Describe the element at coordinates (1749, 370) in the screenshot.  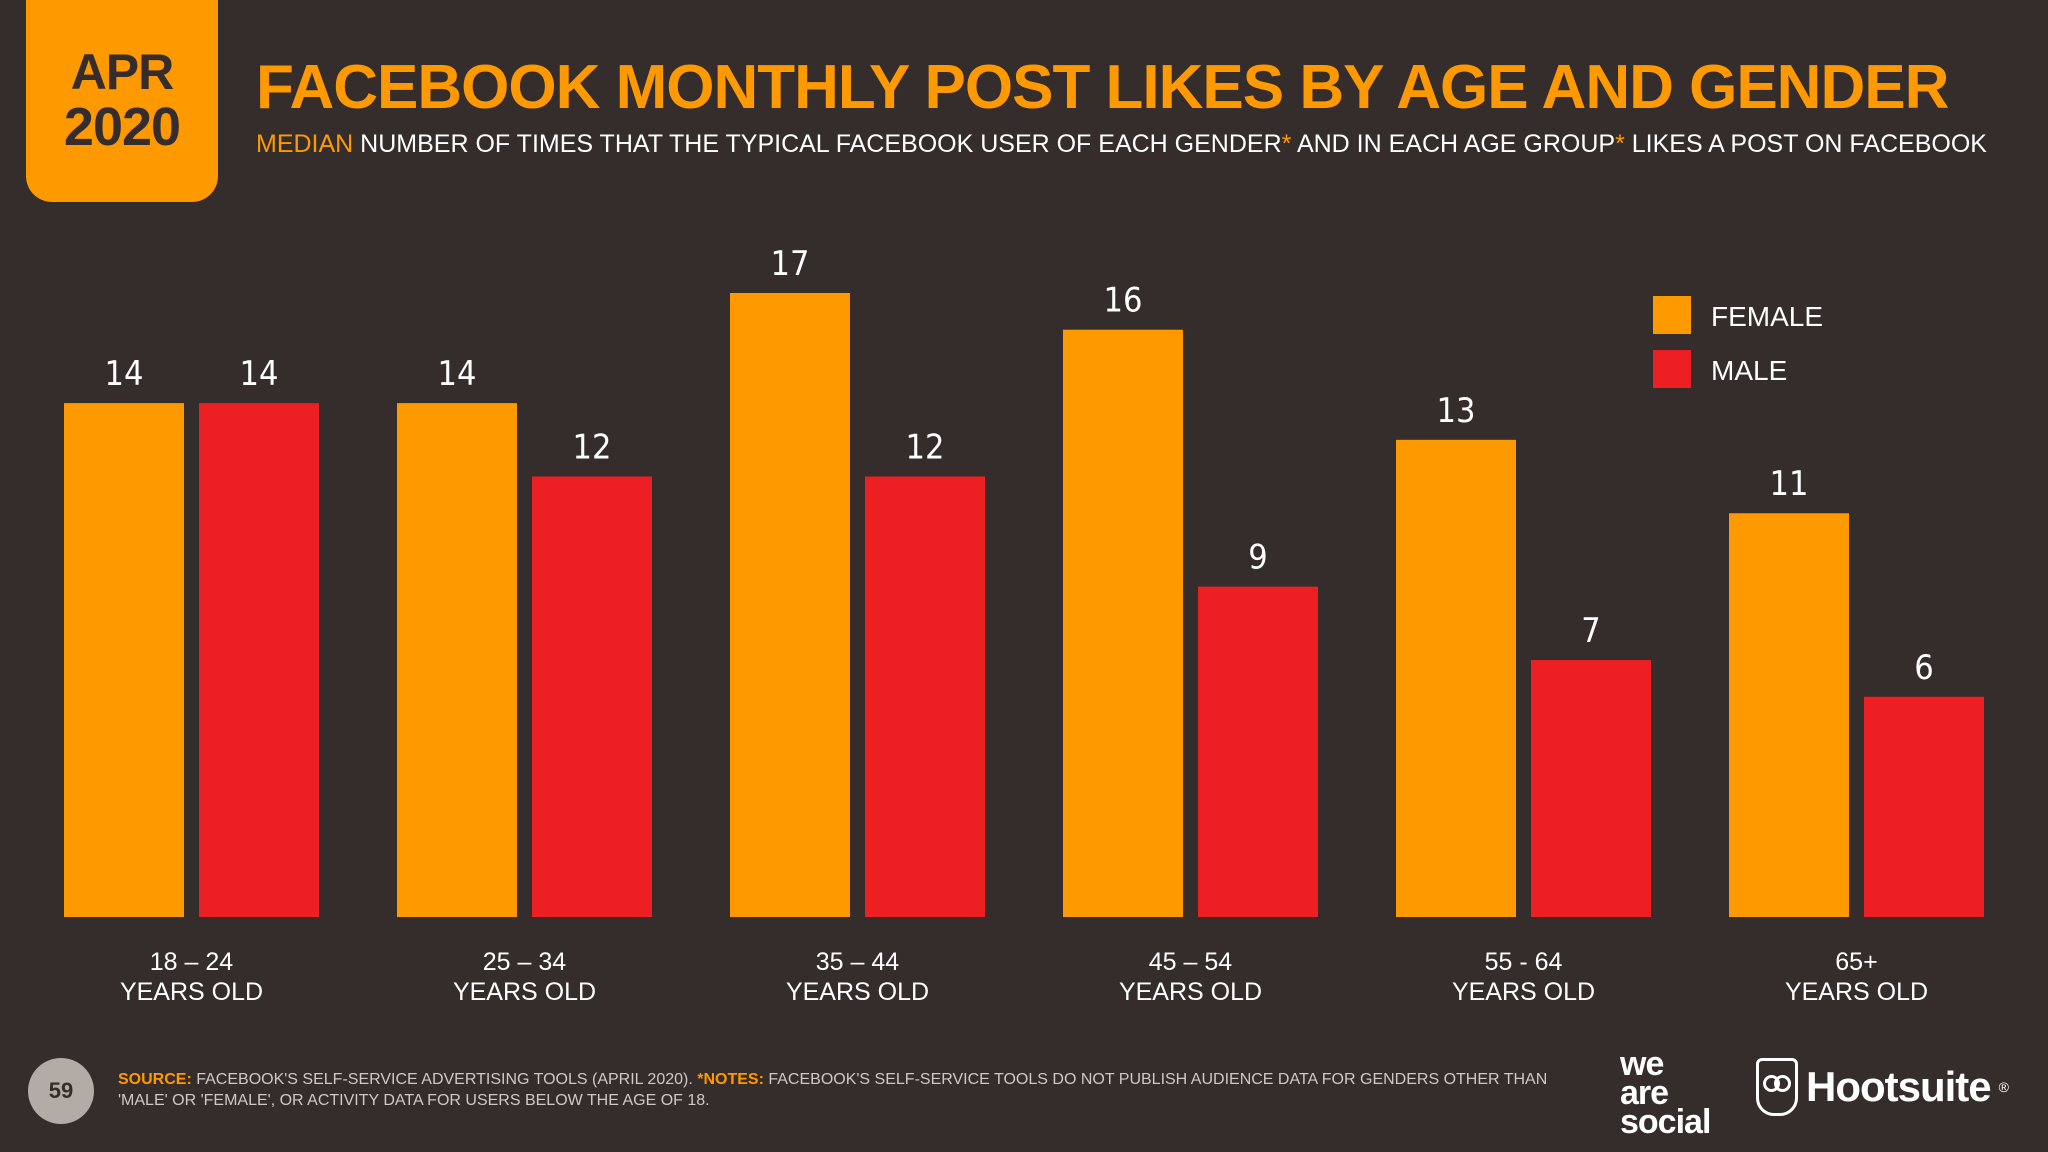
I see `legend-label-male: MALE` at that location.